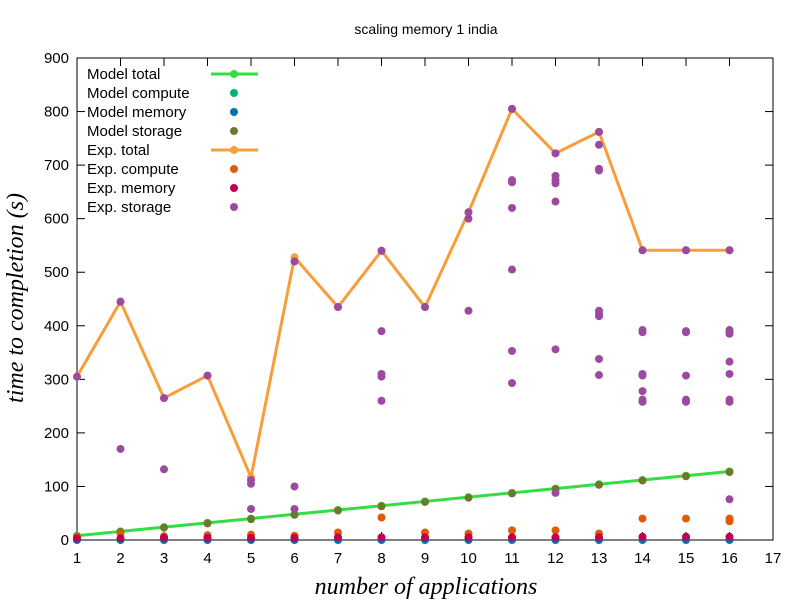 The height and width of the screenshot is (600, 800). What do you see at coordinates (251, 558) in the screenshot?
I see `x-tick-label: 5` at bounding box center [251, 558].